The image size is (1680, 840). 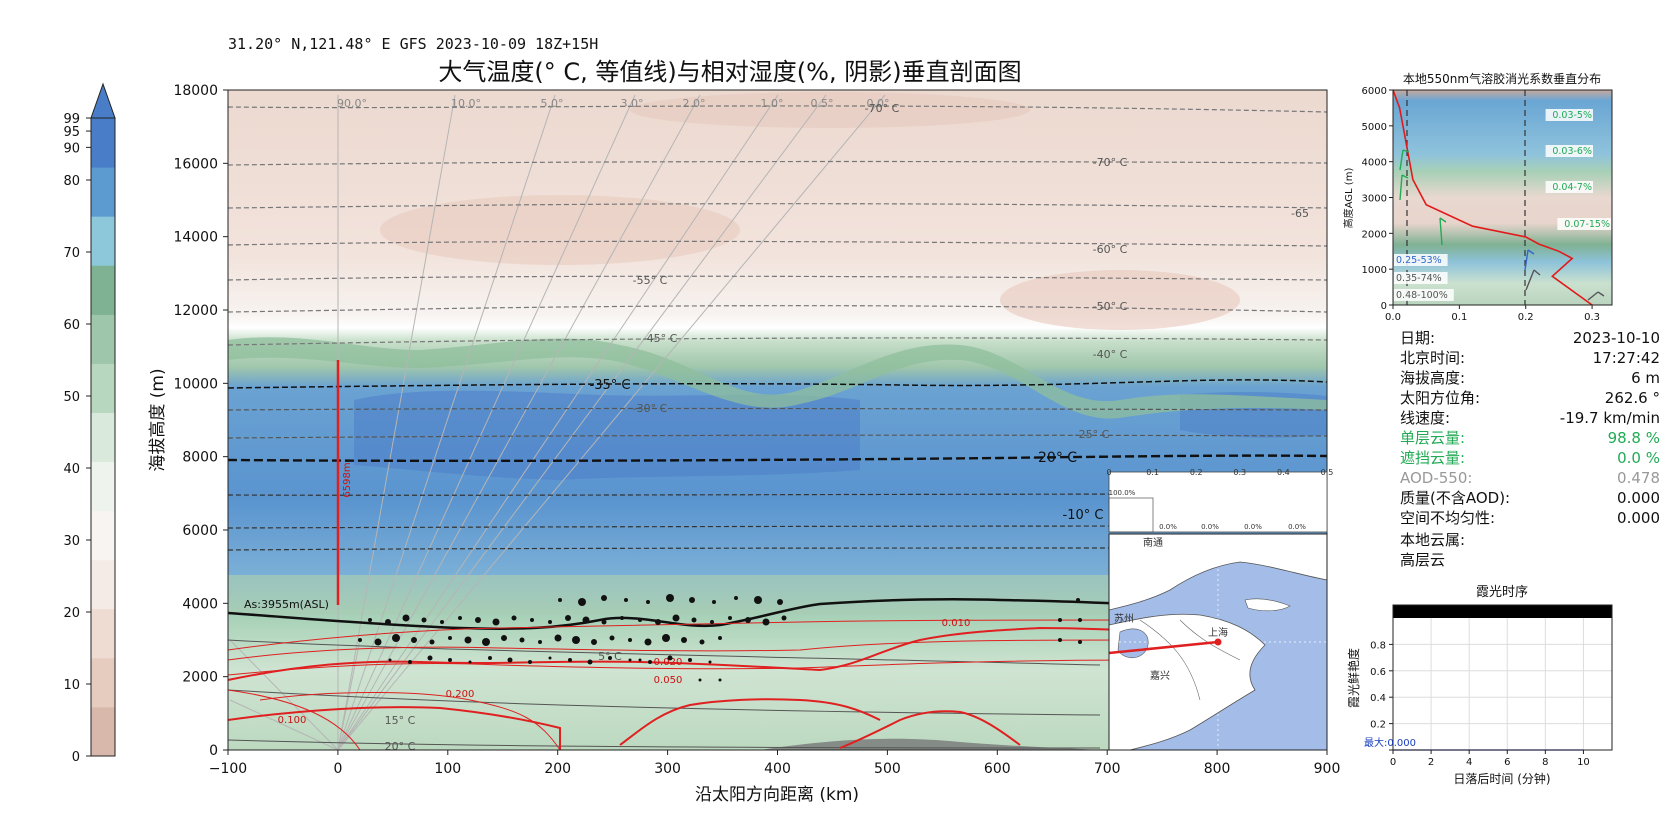 What do you see at coordinates (1502, 197) in the screenshot?
I see `aerosol-plot-background` at bounding box center [1502, 197].